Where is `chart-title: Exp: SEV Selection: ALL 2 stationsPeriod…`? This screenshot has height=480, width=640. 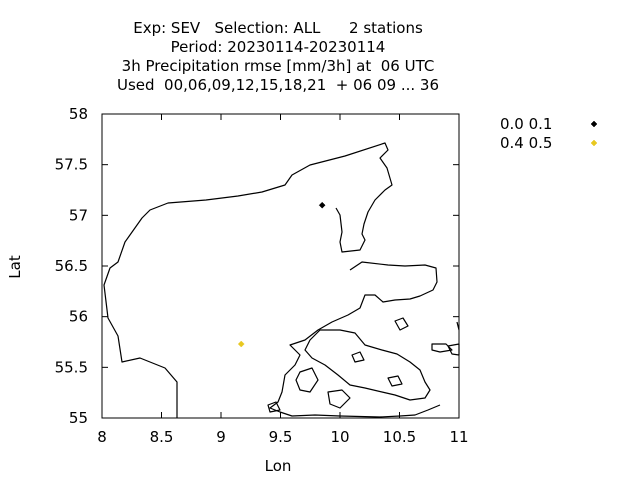
chart-title: Exp: SEV Selection: ALL 2 stationsPeriod… is located at coordinates (278, 56).